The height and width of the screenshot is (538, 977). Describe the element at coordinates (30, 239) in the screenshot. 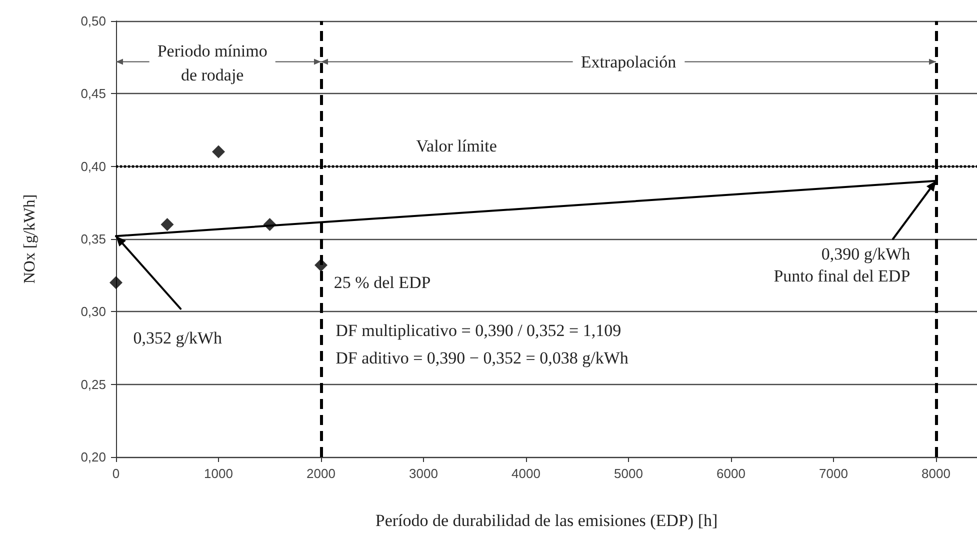

I see `y-axis-title: NOx [g/kWh]` at that location.